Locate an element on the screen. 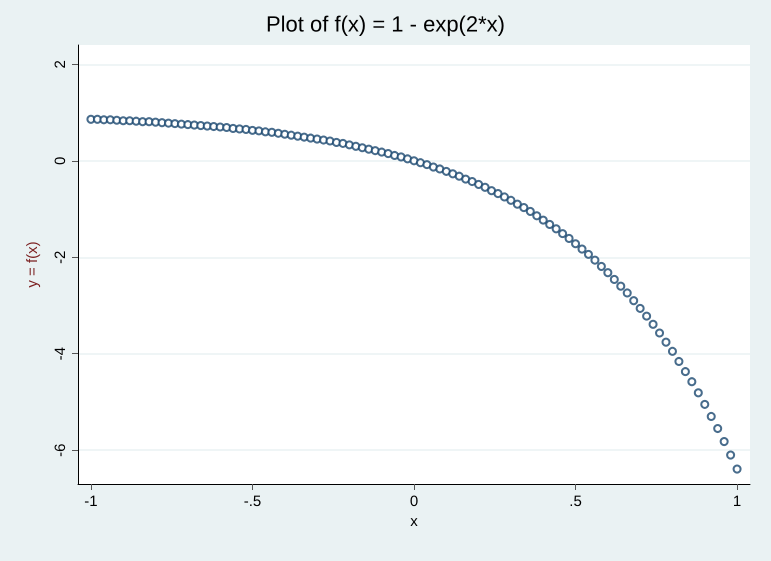  y-tick-label: -2 is located at coordinates (60, 257).